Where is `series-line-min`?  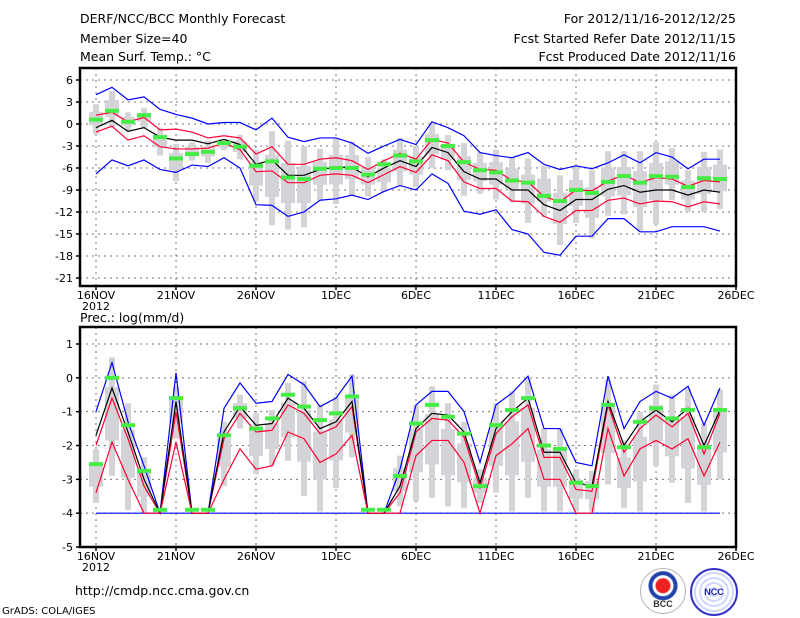
series-line-min is located at coordinates (408, 206).